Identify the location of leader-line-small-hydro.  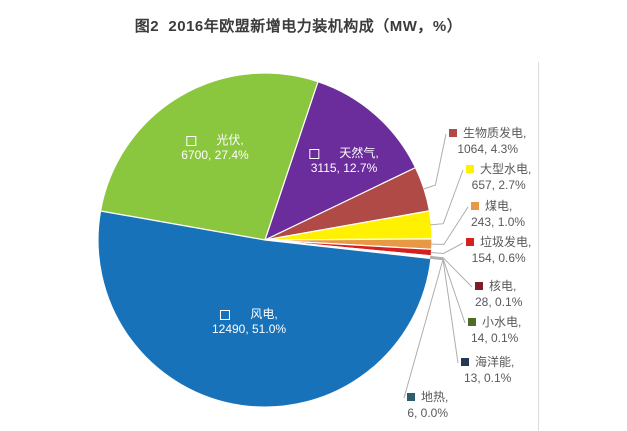
(448, 290).